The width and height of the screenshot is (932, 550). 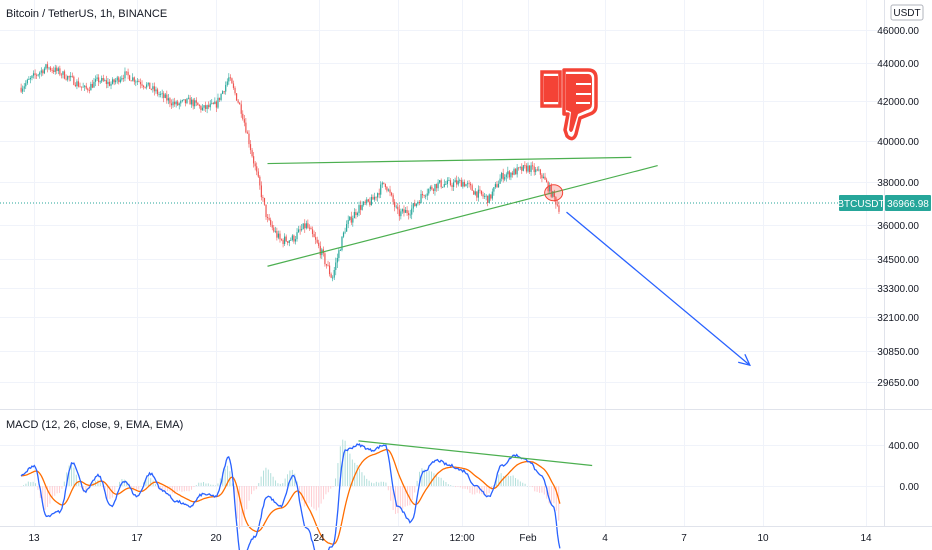 What do you see at coordinates (884, 203) in the screenshot?
I see `current-price-tag: BTCUSDT 36966.98` at bounding box center [884, 203].